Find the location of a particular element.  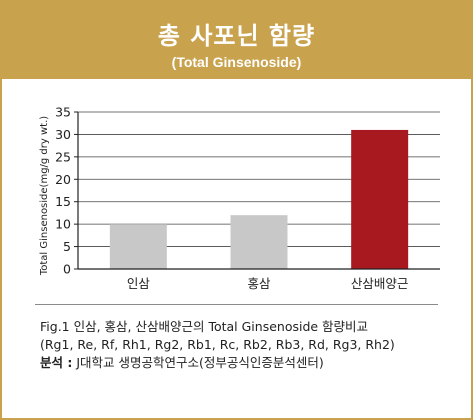

caption-divider is located at coordinates (236, 304).